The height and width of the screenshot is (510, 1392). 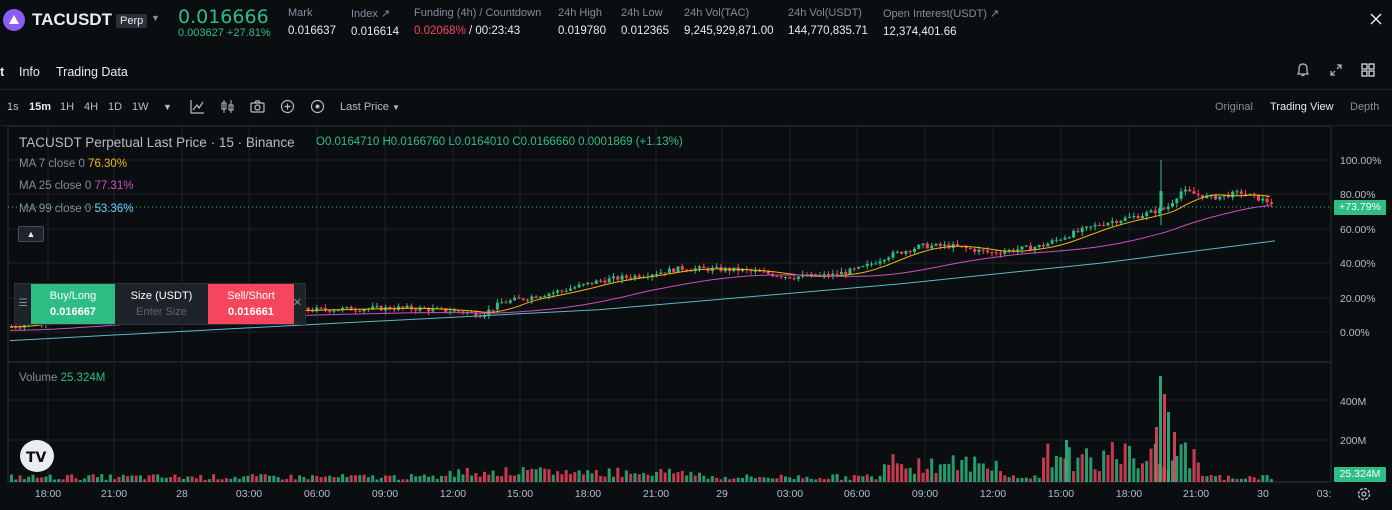 I want to click on indicator-line-icon, so click(x=197, y=106).